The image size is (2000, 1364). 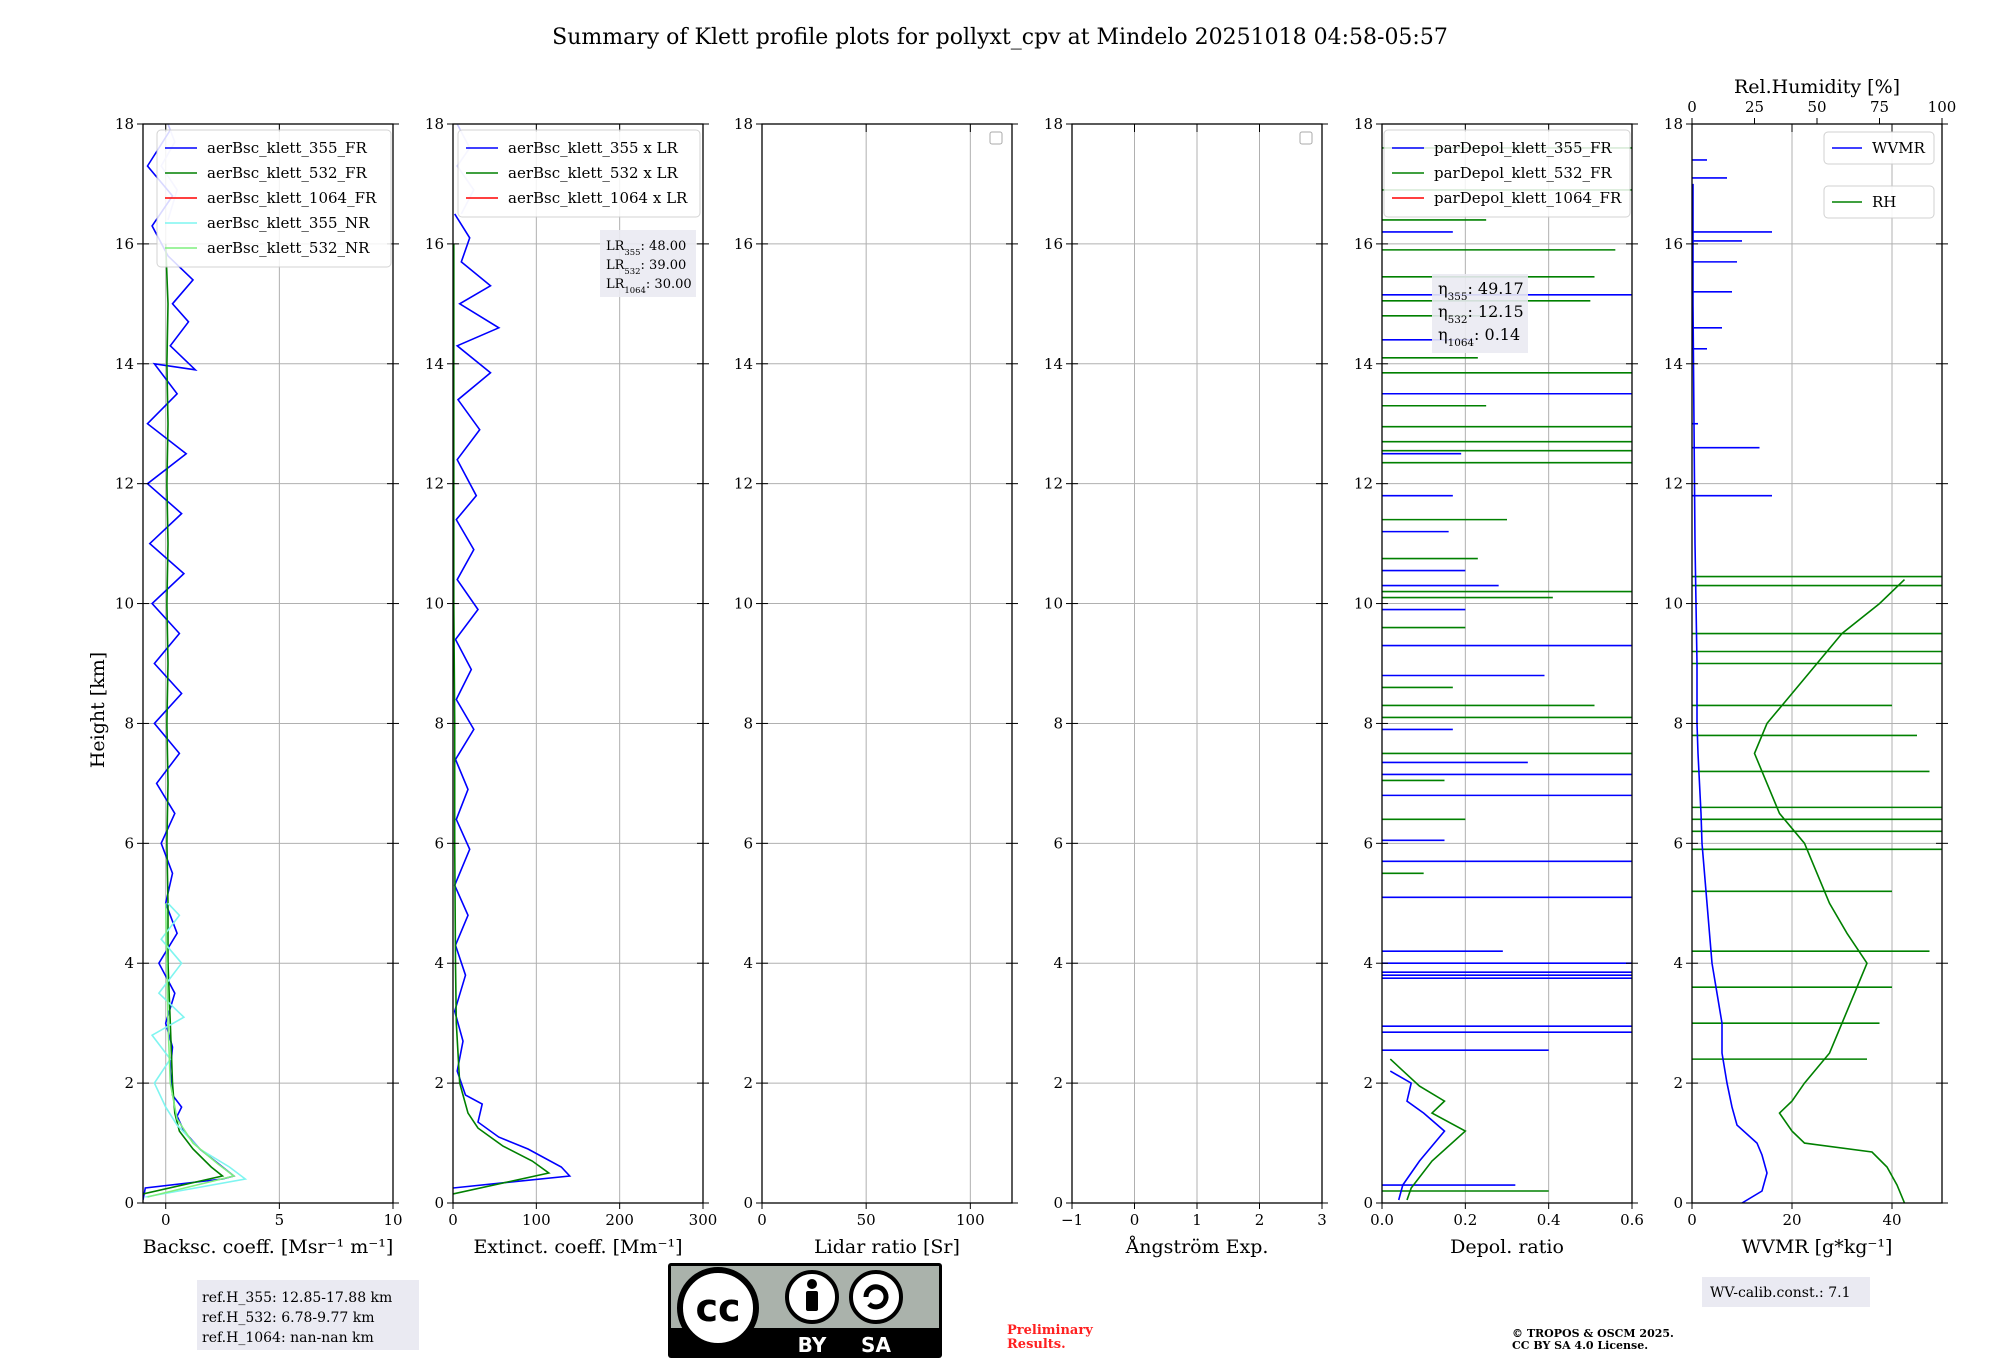 I want to click on top-x-tick-label: 75, so click(x=1879, y=107).